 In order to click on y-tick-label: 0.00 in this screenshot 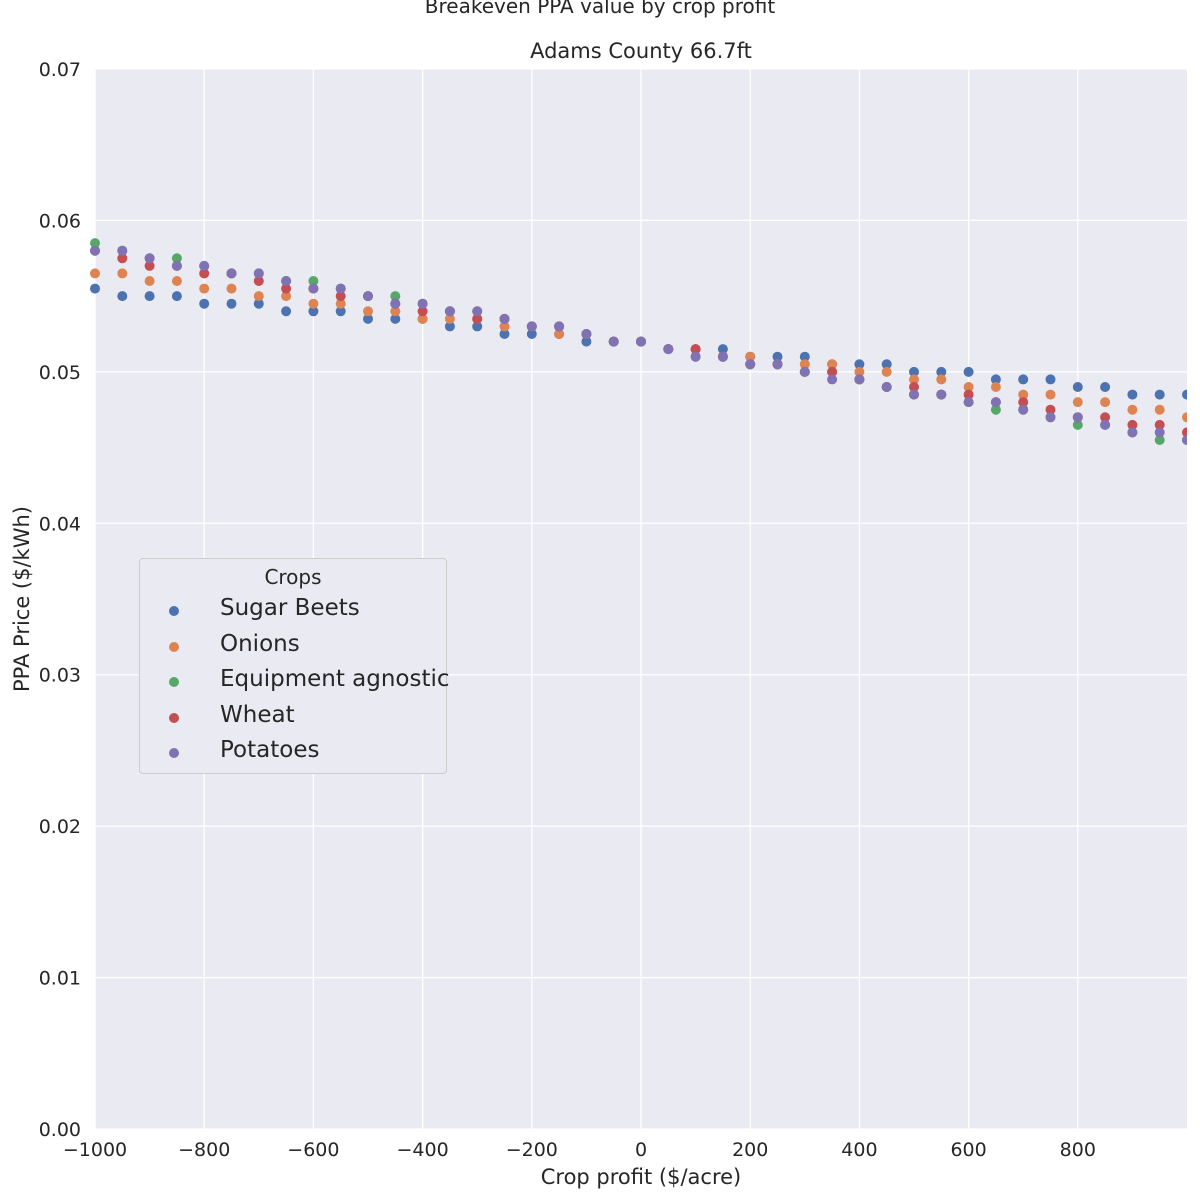, I will do `click(60, 1130)`.